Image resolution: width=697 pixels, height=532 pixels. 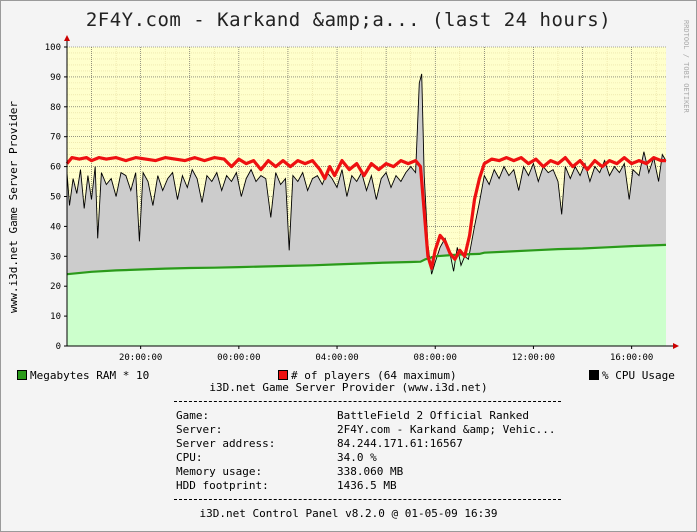 I want to click on y-tick-label: 70, so click(x=55, y=138).